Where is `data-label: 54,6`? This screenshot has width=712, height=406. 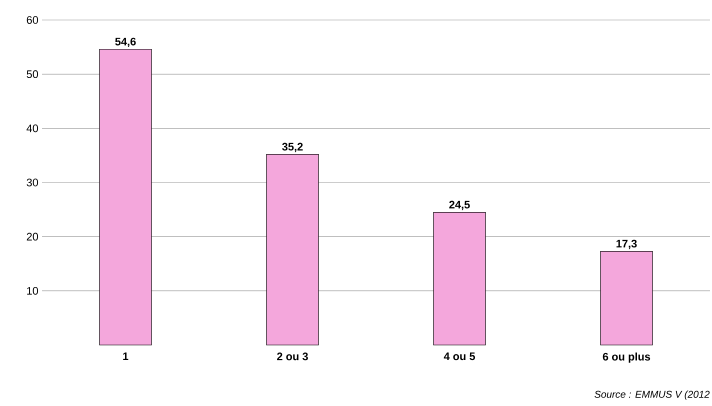
data-label: 54,6 is located at coordinates (125, 43).